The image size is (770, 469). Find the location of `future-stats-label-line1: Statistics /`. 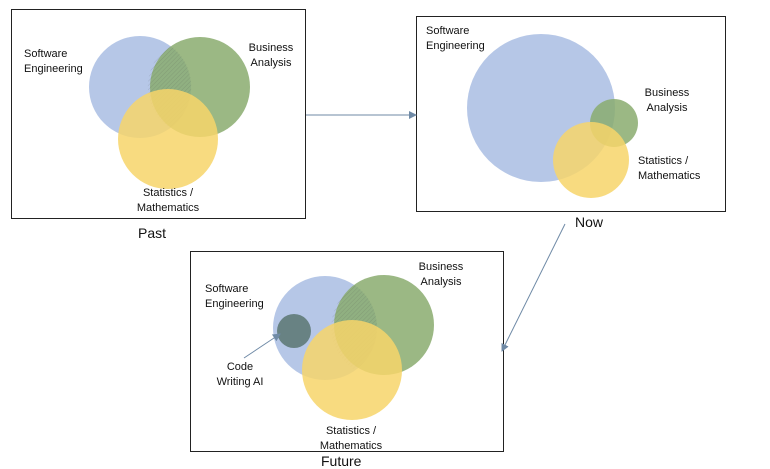

future-stats-label-line1: Statistics / is located at coordinates (351, 431).